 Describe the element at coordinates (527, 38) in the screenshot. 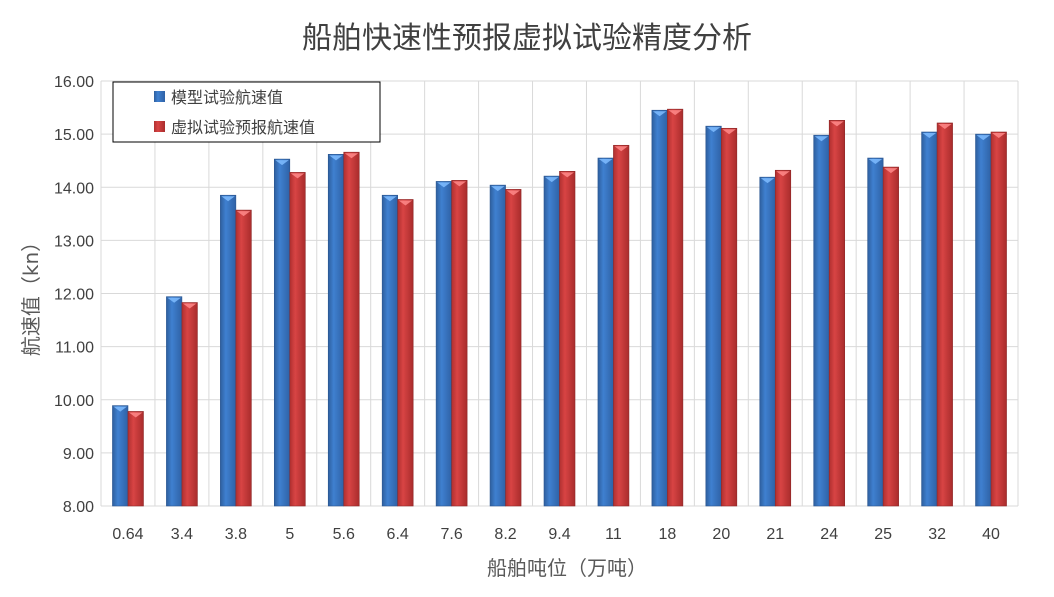

I see `chart-title: 船舶快速性预报虚拟试验精度分析` at that location.